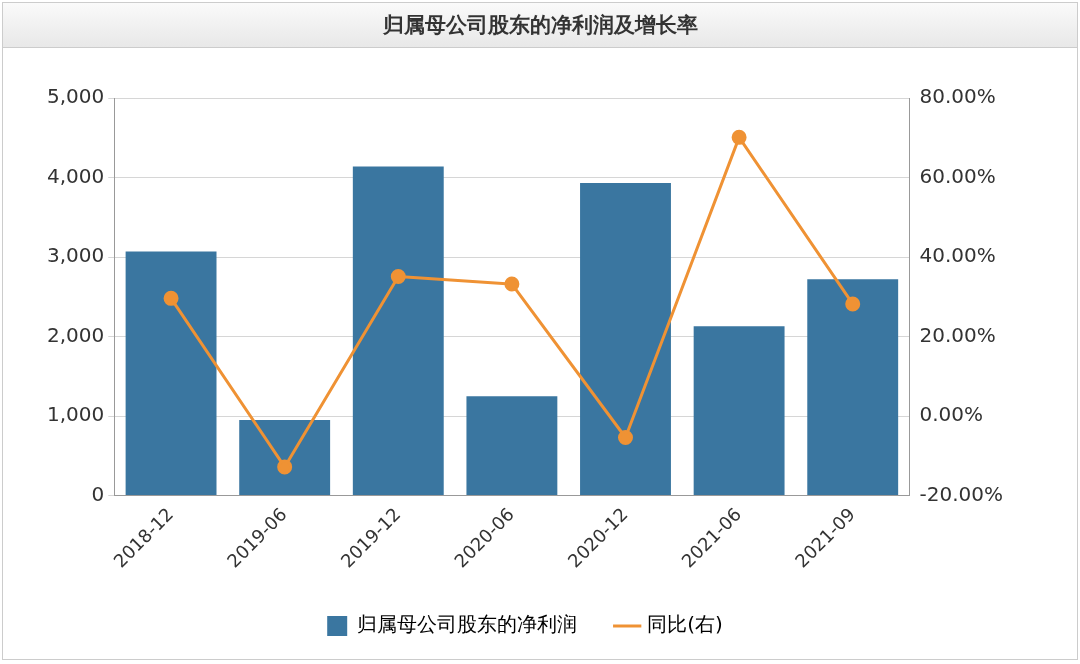 This screenshot has width=1080, height=664. I want to click on y2-tick-label: 60.00%, so click(957, 175).